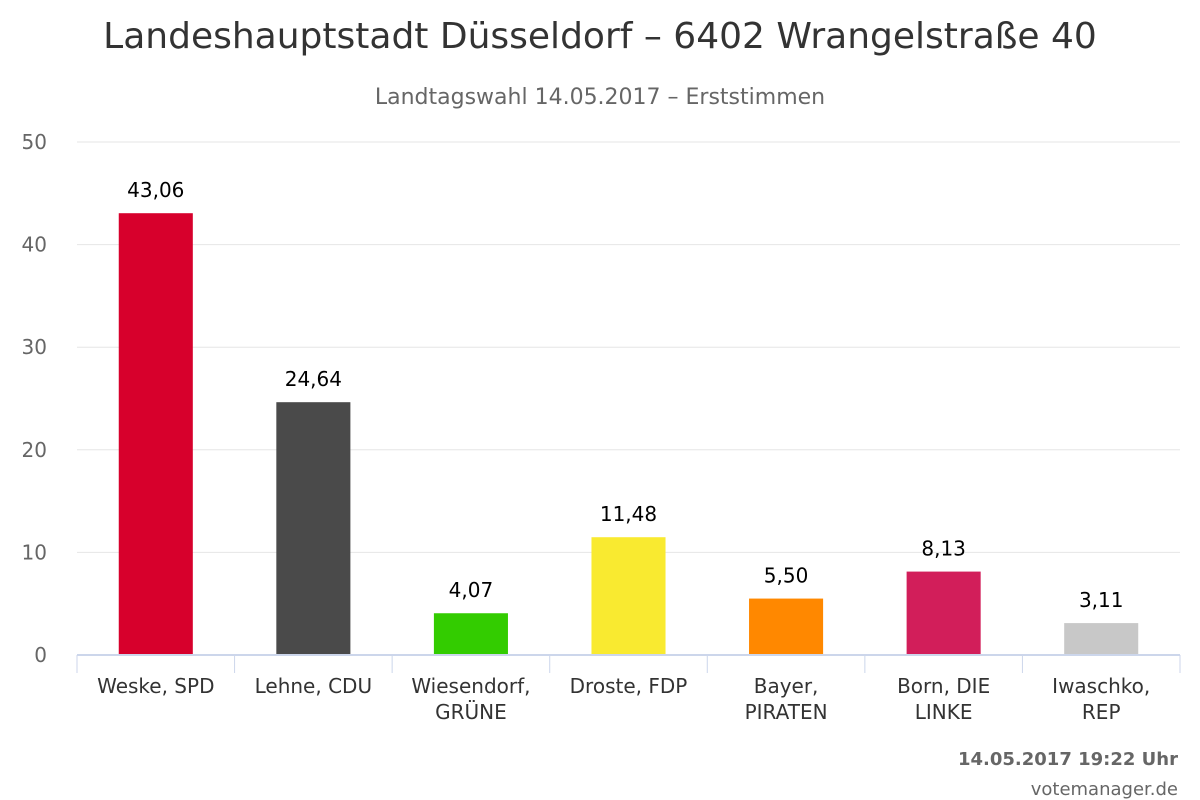  I want to click on x-tick-label-line: Iwaschko,, so click(1101, 686).